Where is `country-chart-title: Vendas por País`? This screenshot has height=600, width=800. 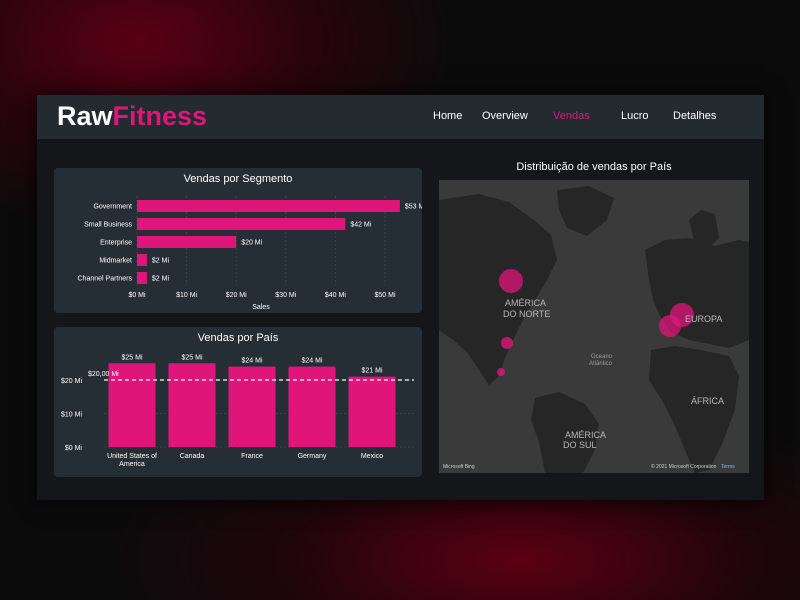 country-chart-title: Vendas por País is located at coordinates (238, 338).